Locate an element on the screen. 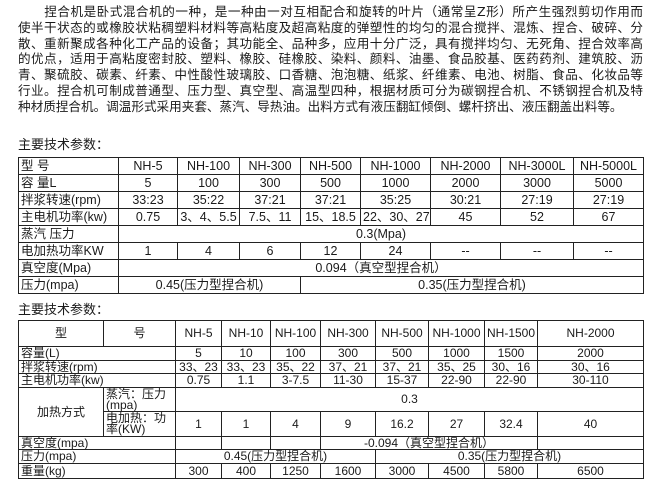 Image resolution: width=661 pixels, height=490 pixels. cell: 33、23 is located at coordinates (198, 367).